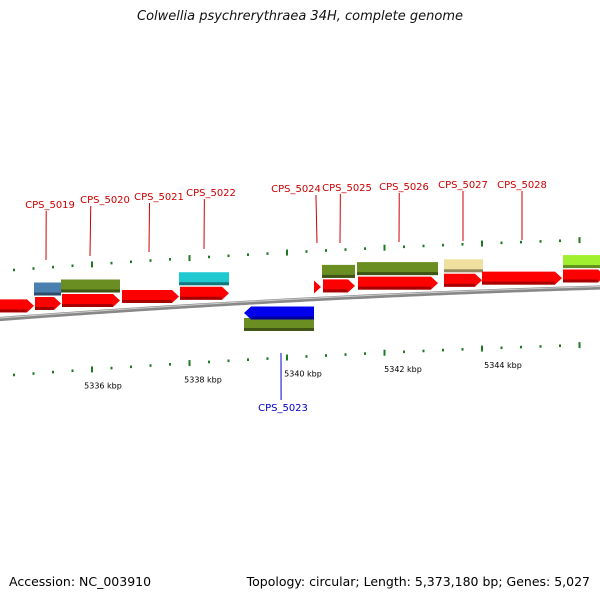 The height and width of the screenshot is (600, 600). Describe the element at coordinates (105, 200) in the screenshot. I see `gene-label-cps-5020: CPS_5020` at that location.